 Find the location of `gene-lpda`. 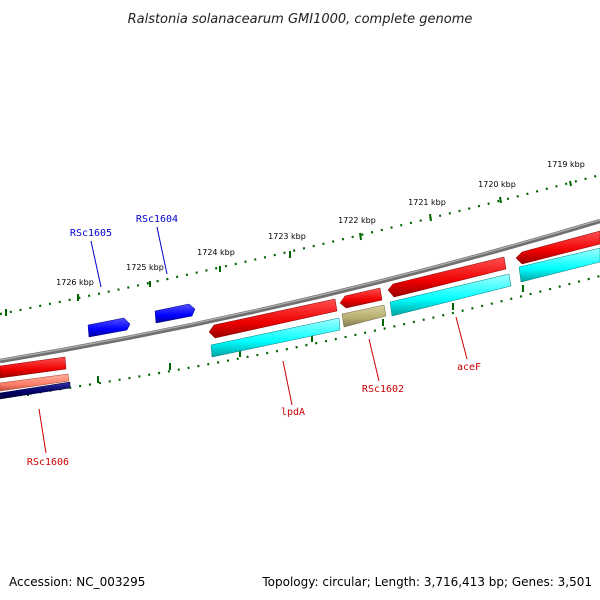

gene-lpda is located at coordinates (273, 318).